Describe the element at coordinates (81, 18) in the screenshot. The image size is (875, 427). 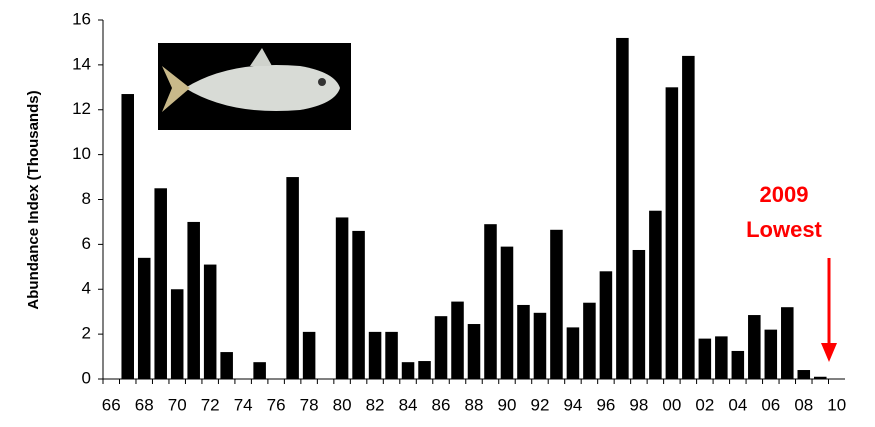
I see `y-tick-label: 16` at that location.